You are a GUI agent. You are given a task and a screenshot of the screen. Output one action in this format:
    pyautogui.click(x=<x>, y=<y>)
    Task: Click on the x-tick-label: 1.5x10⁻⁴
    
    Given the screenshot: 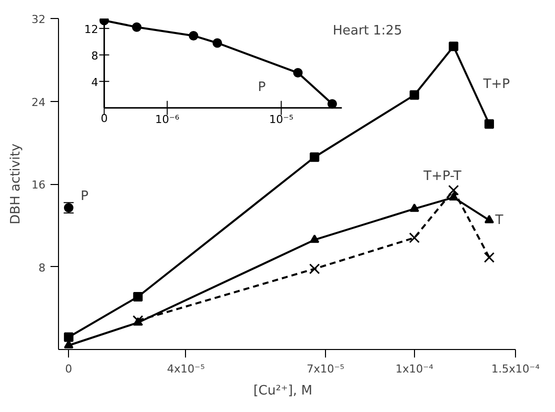 What is the action you would take?
    pyautogui.click(x=515, y=369)
    